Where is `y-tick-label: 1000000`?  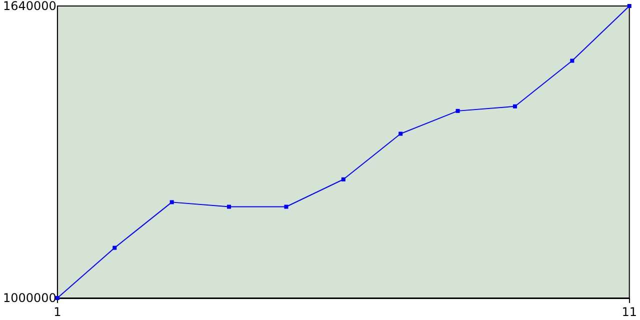 y-tick-label: 1000000 is located at coordinates (29, 298).